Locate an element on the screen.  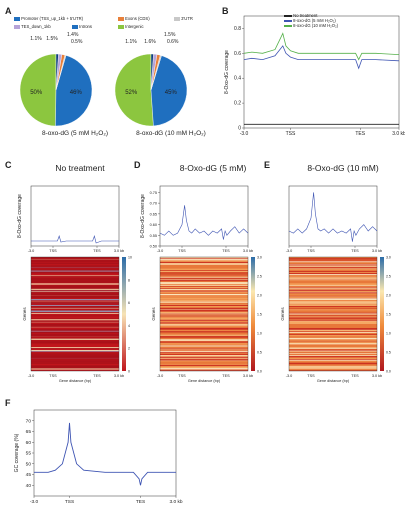
color-scale-label: 2.5 is located at coordinates (259, 277).